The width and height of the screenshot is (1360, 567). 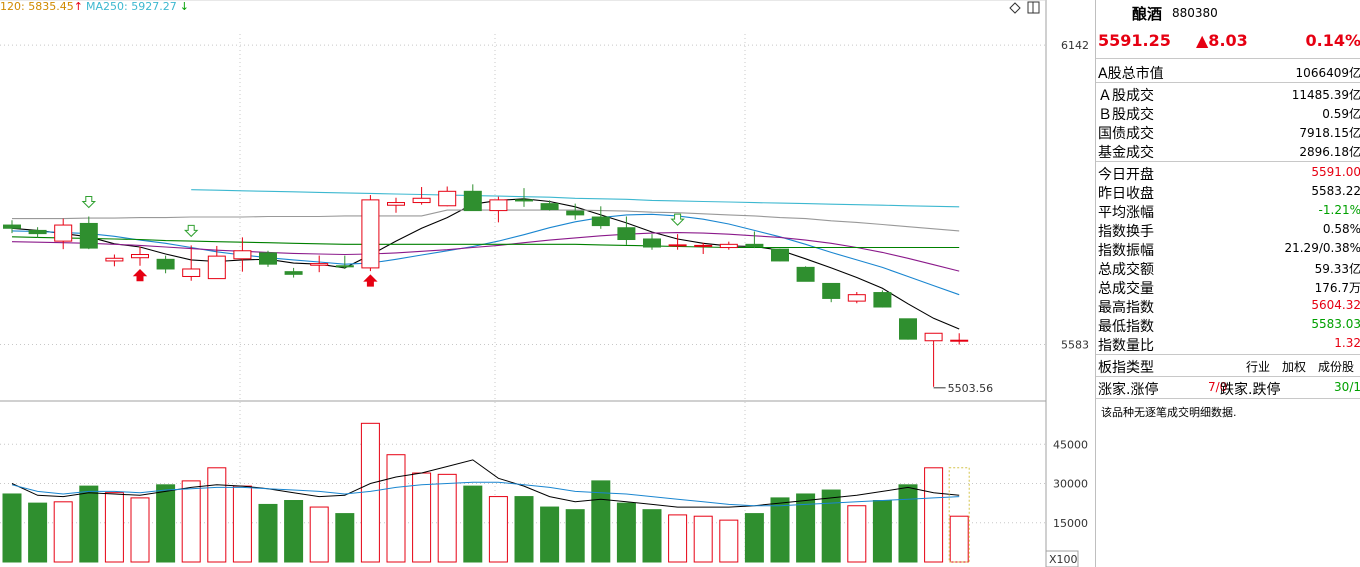 What do you see at coordinates (1228, 192) in the screenshot?
I see `stat-row: 昨日收盘 5583.22` at bounding box center [1228, 192].